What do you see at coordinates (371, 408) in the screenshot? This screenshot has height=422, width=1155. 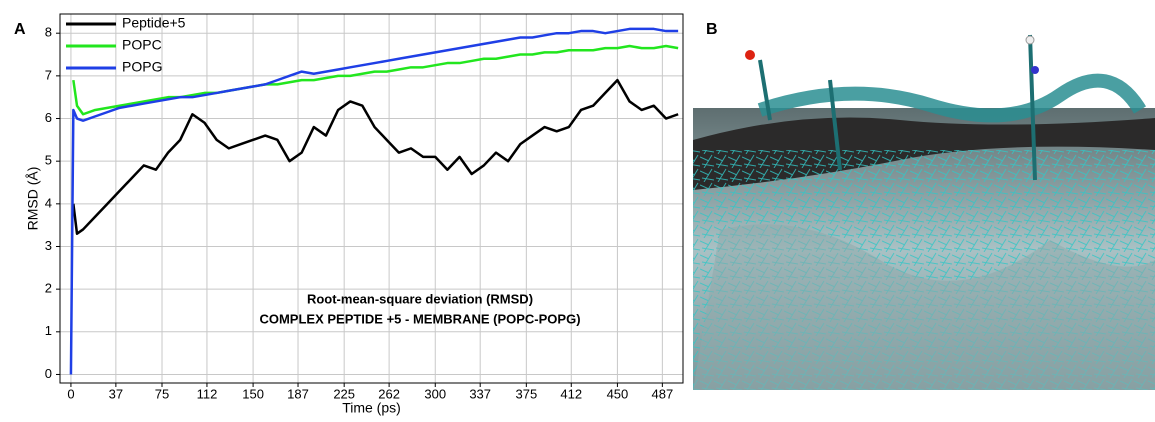 I see `x-axis-label: Time (ps)` at bounding box center [371, 408].